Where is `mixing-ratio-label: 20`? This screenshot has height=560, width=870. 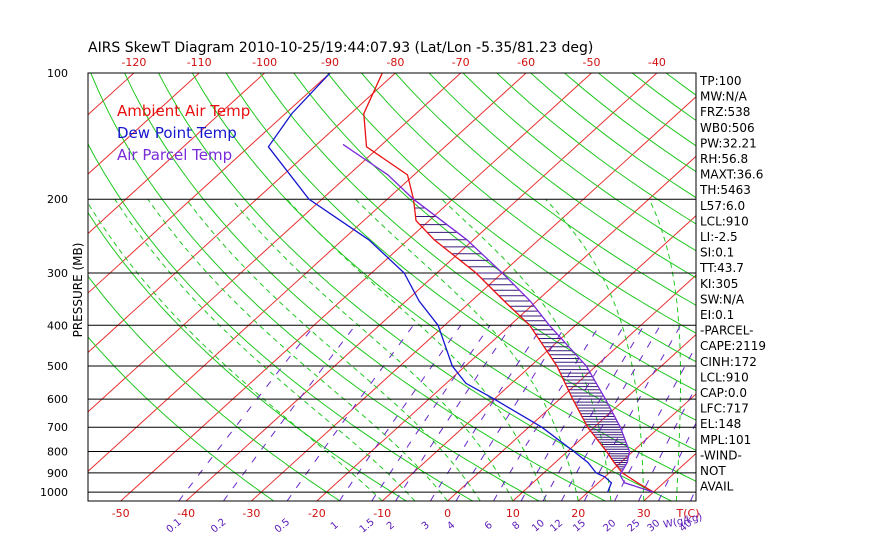
mixing-ratio-label: 20 is located at coordinates (609, 526).